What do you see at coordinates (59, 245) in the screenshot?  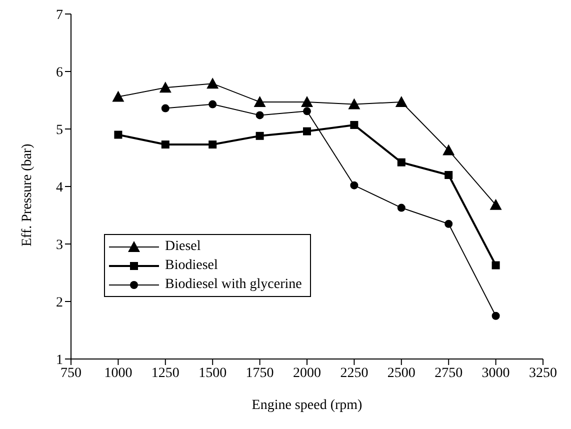 I see `y-tick-label: 3` at bounding box center [59, 245].